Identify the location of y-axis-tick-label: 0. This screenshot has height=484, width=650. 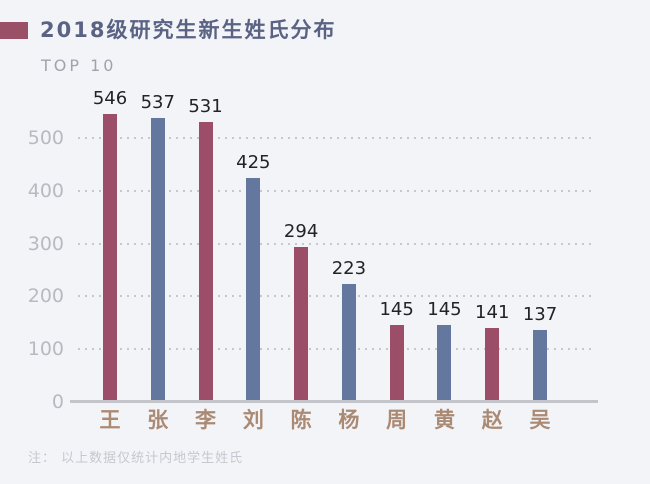
(57, 402).